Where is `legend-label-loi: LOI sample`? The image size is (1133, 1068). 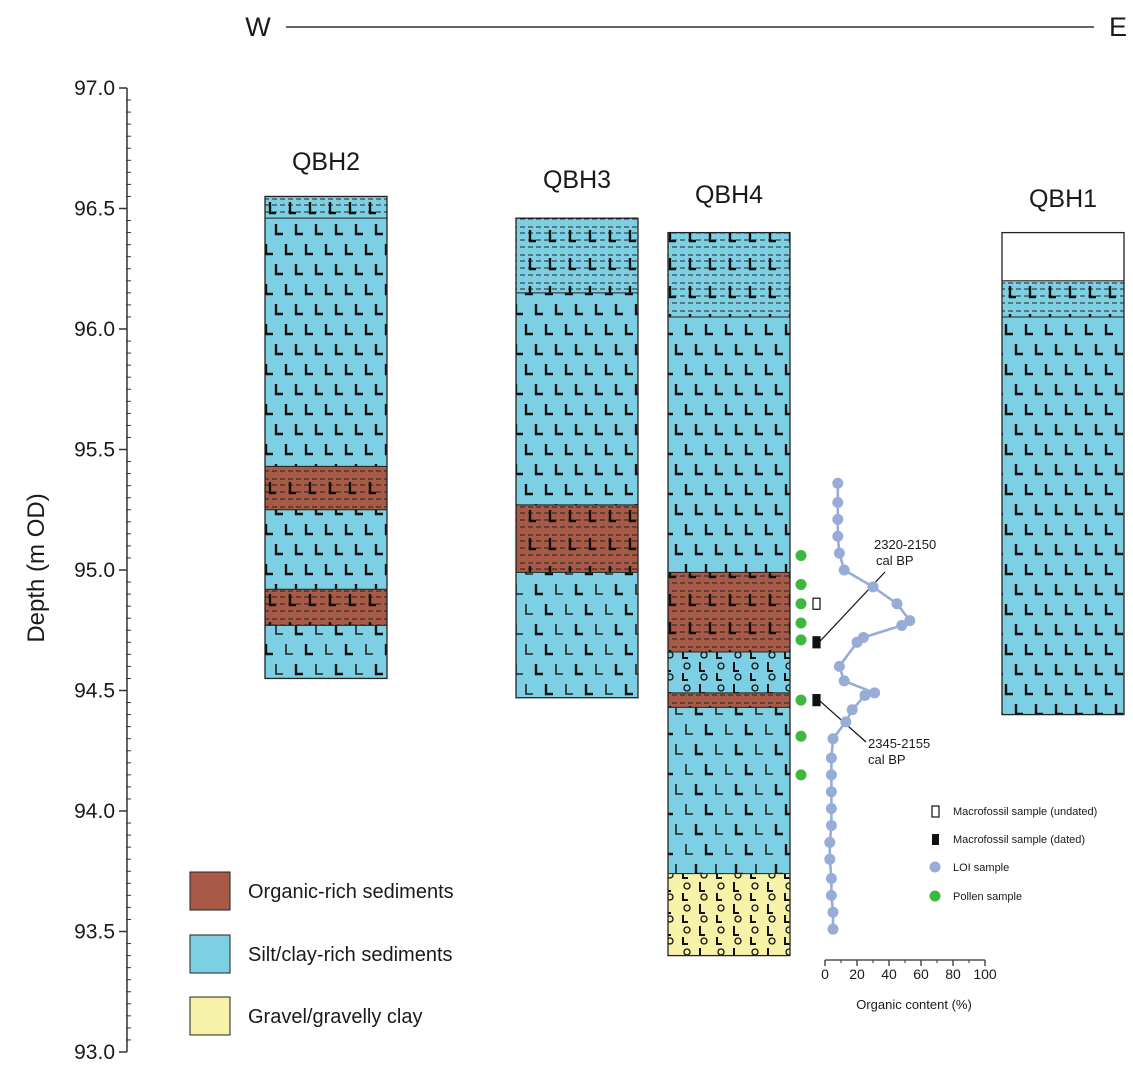 legend-label-loi: LOI sample is located at coordinates (981, 868).